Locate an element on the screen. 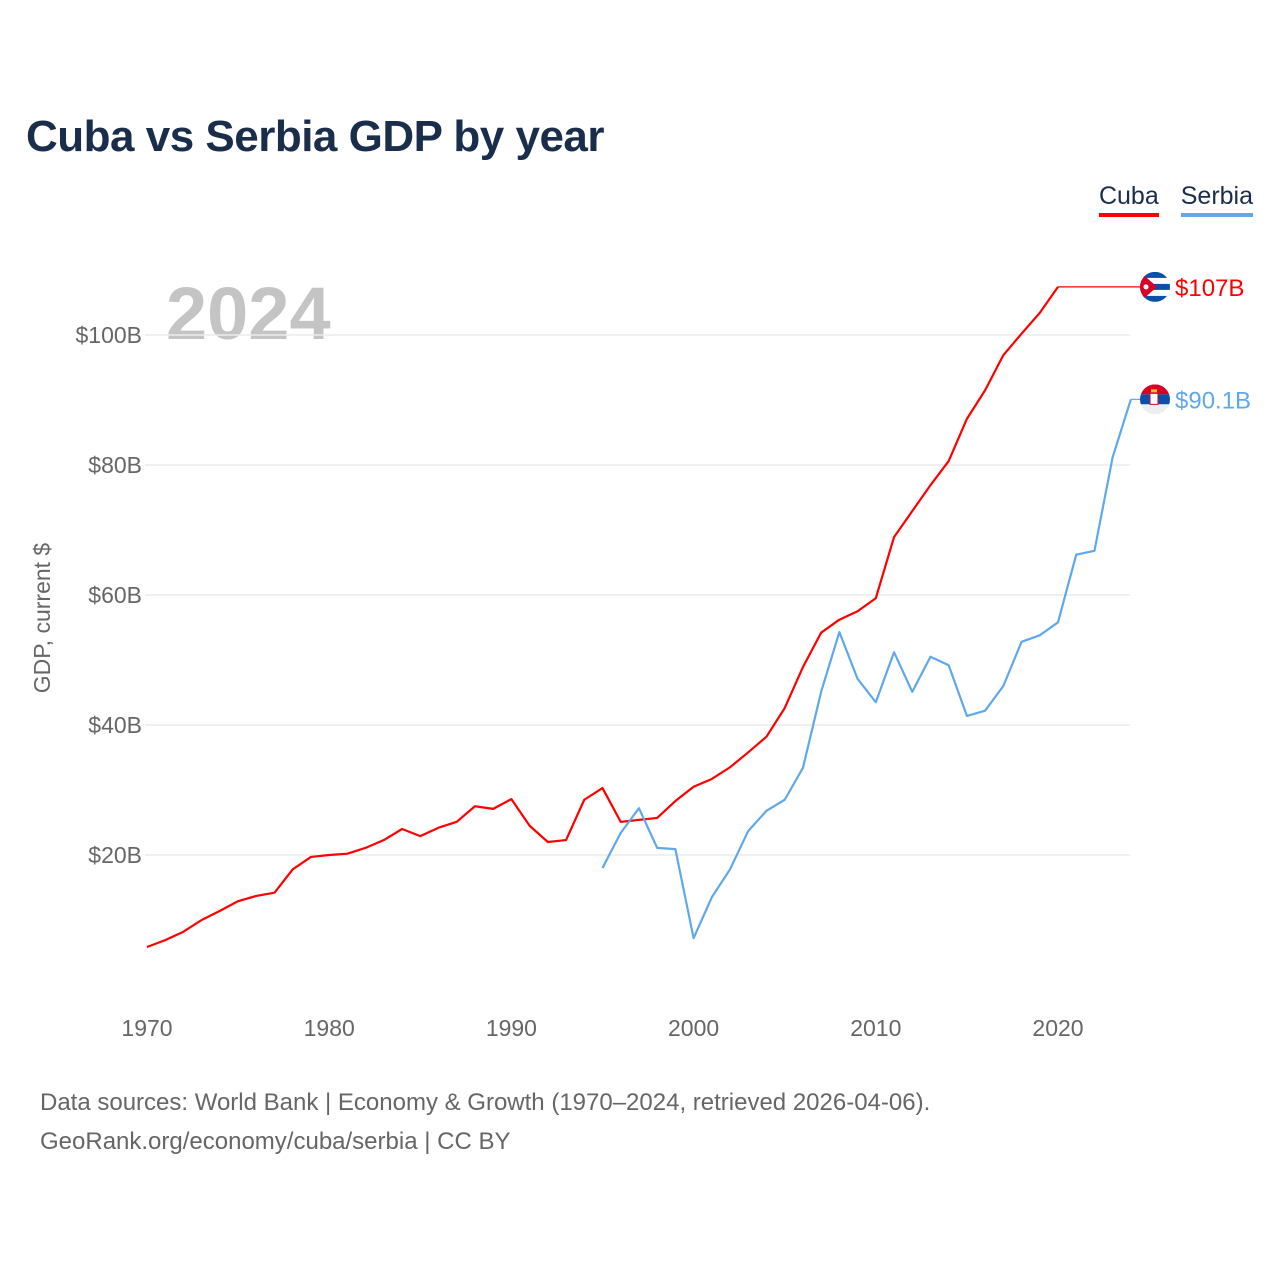 The height and width of the screenshot is (1280, 1280). legend: Cuba Serbia is located at coordinates (1175, 199).